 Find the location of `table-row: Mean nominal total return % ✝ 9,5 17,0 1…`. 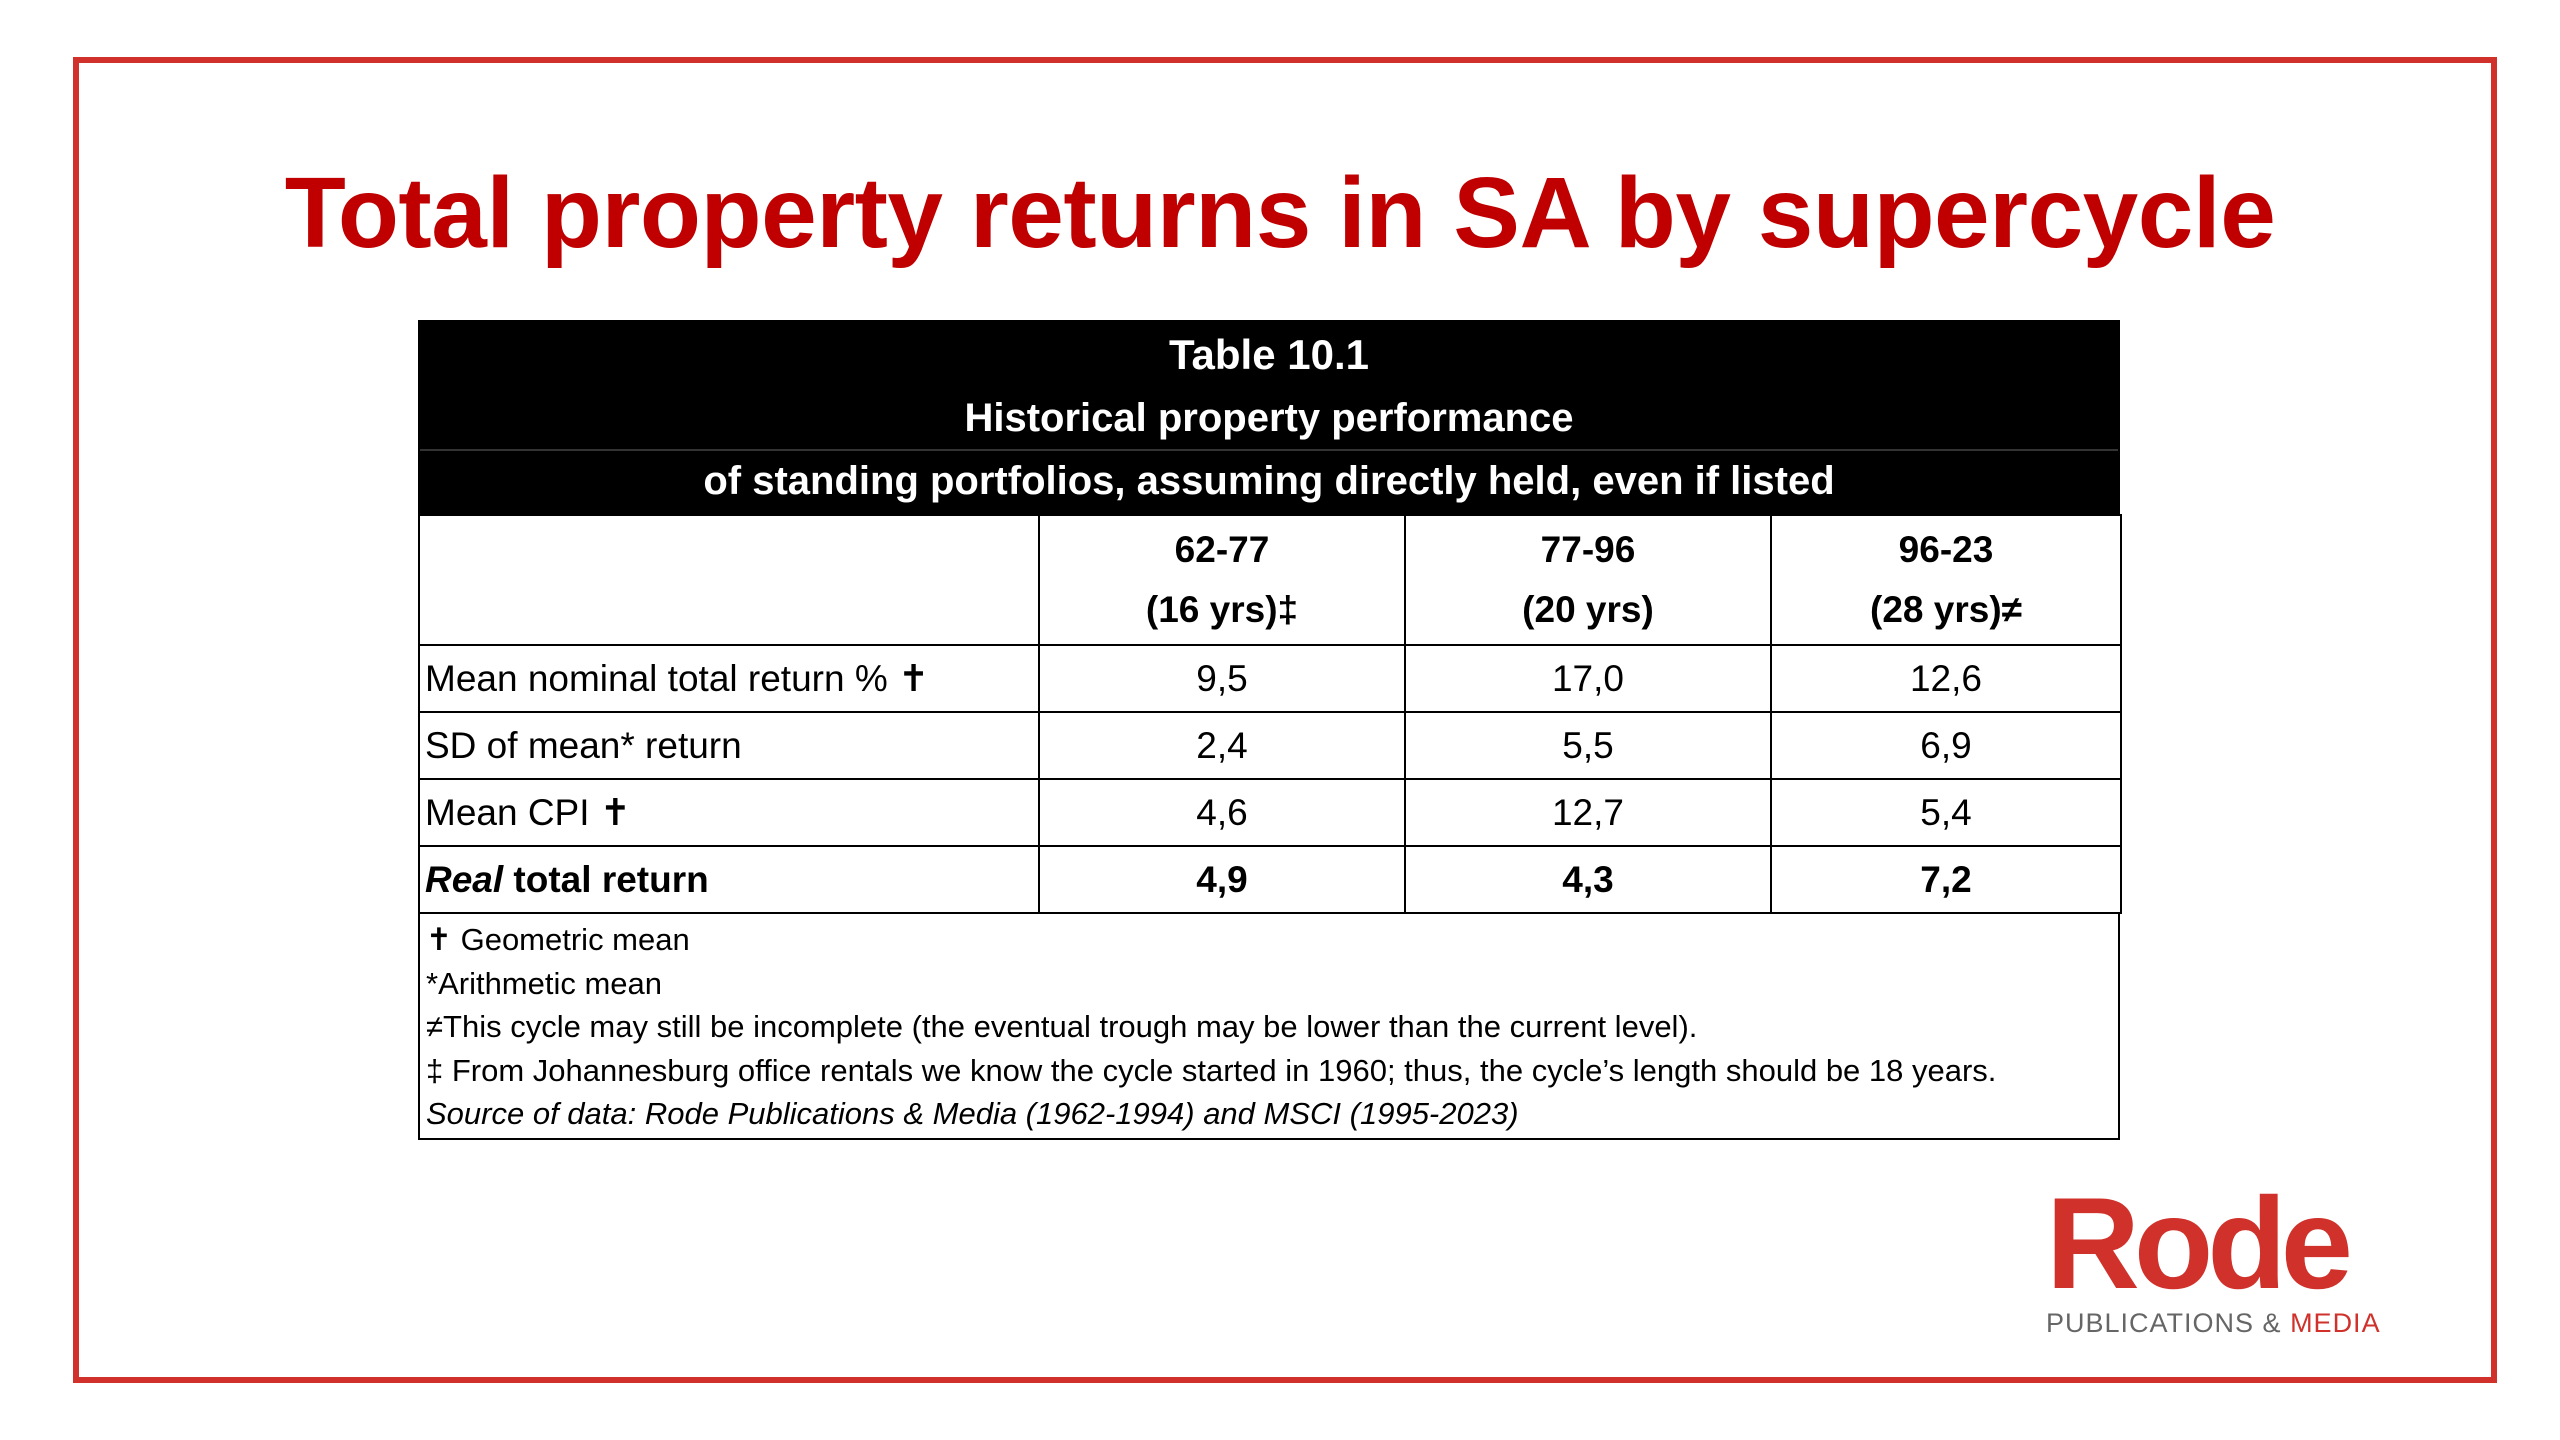

table-row: Mean nominal total return % ✝ 9,5 17,0 1… is located at coordinates (1270, 678).